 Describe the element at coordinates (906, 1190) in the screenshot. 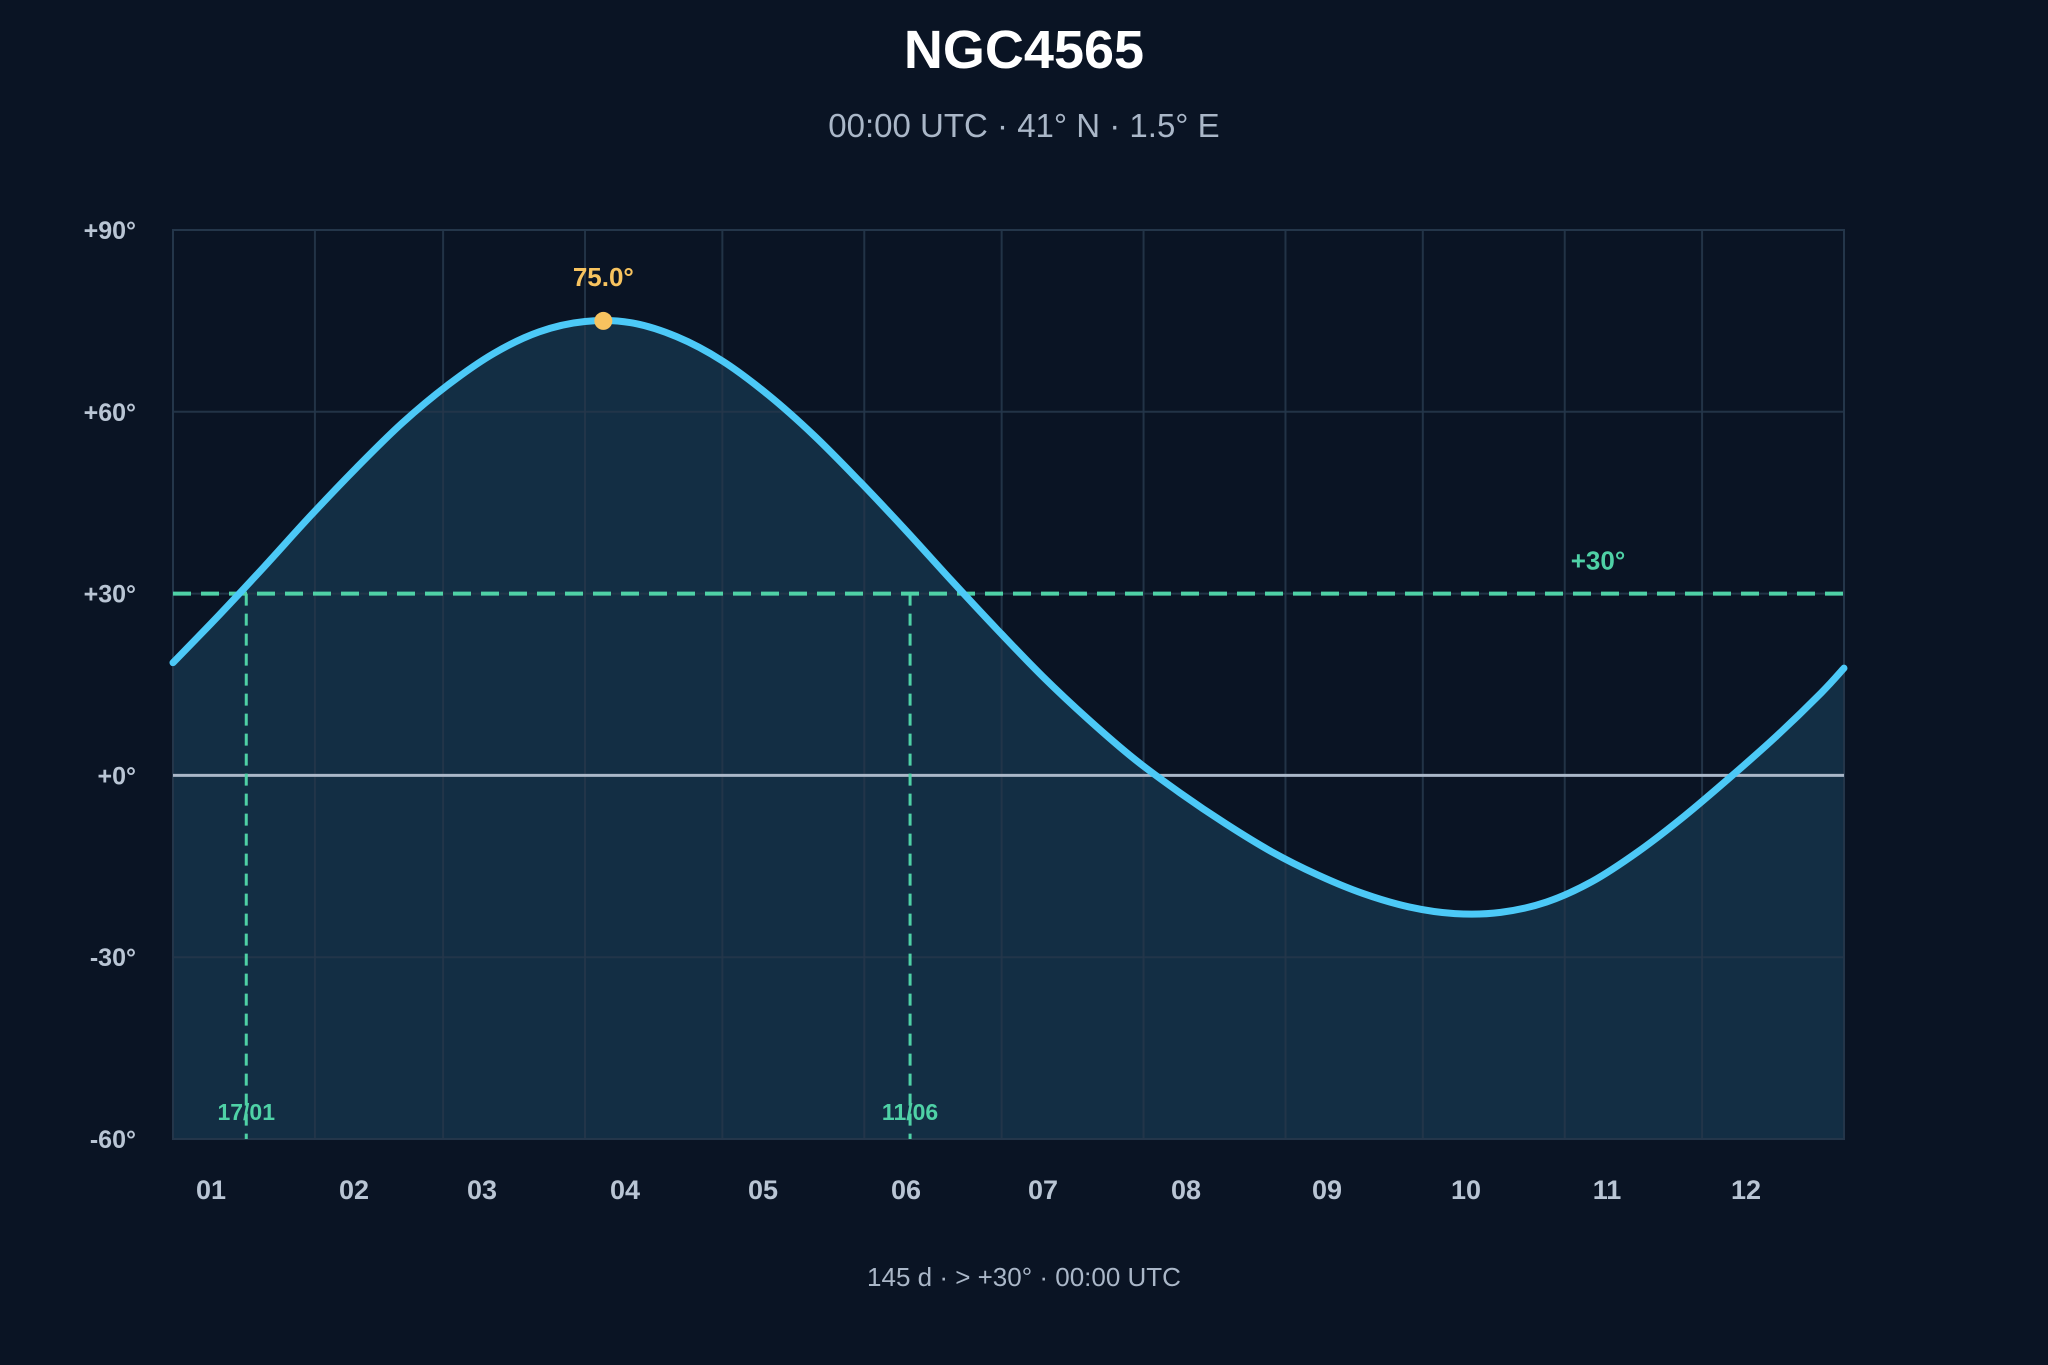

I see `x-tick-label: 06` at that location.